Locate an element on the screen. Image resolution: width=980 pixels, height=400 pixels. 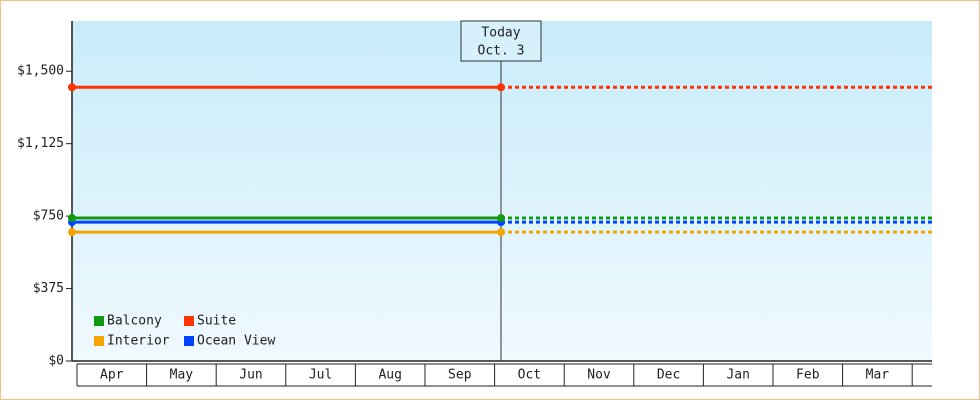
today-label: Today is located at coordinates (500, 33).